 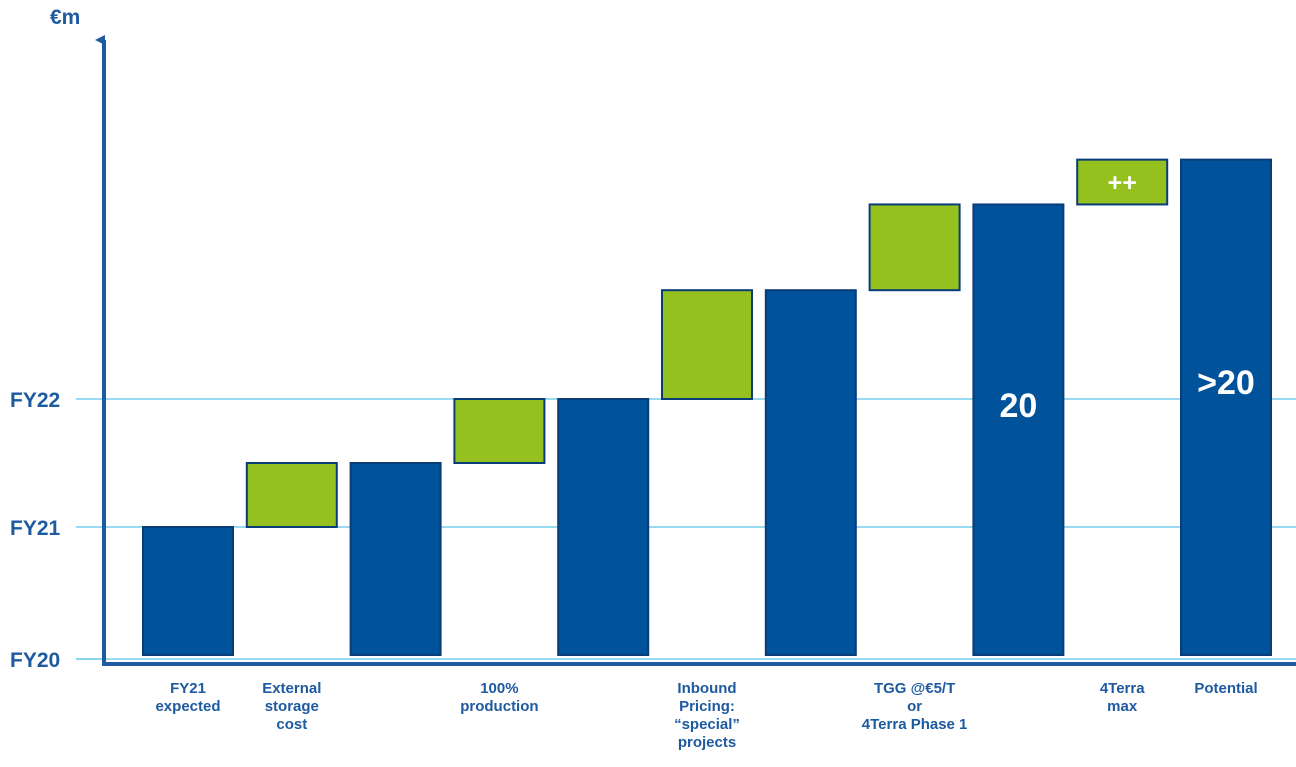 What do you see at coordinates (499, 697) in the screenshot?
I see `x-category-label: 100% production` at bounding box center [499, 697].